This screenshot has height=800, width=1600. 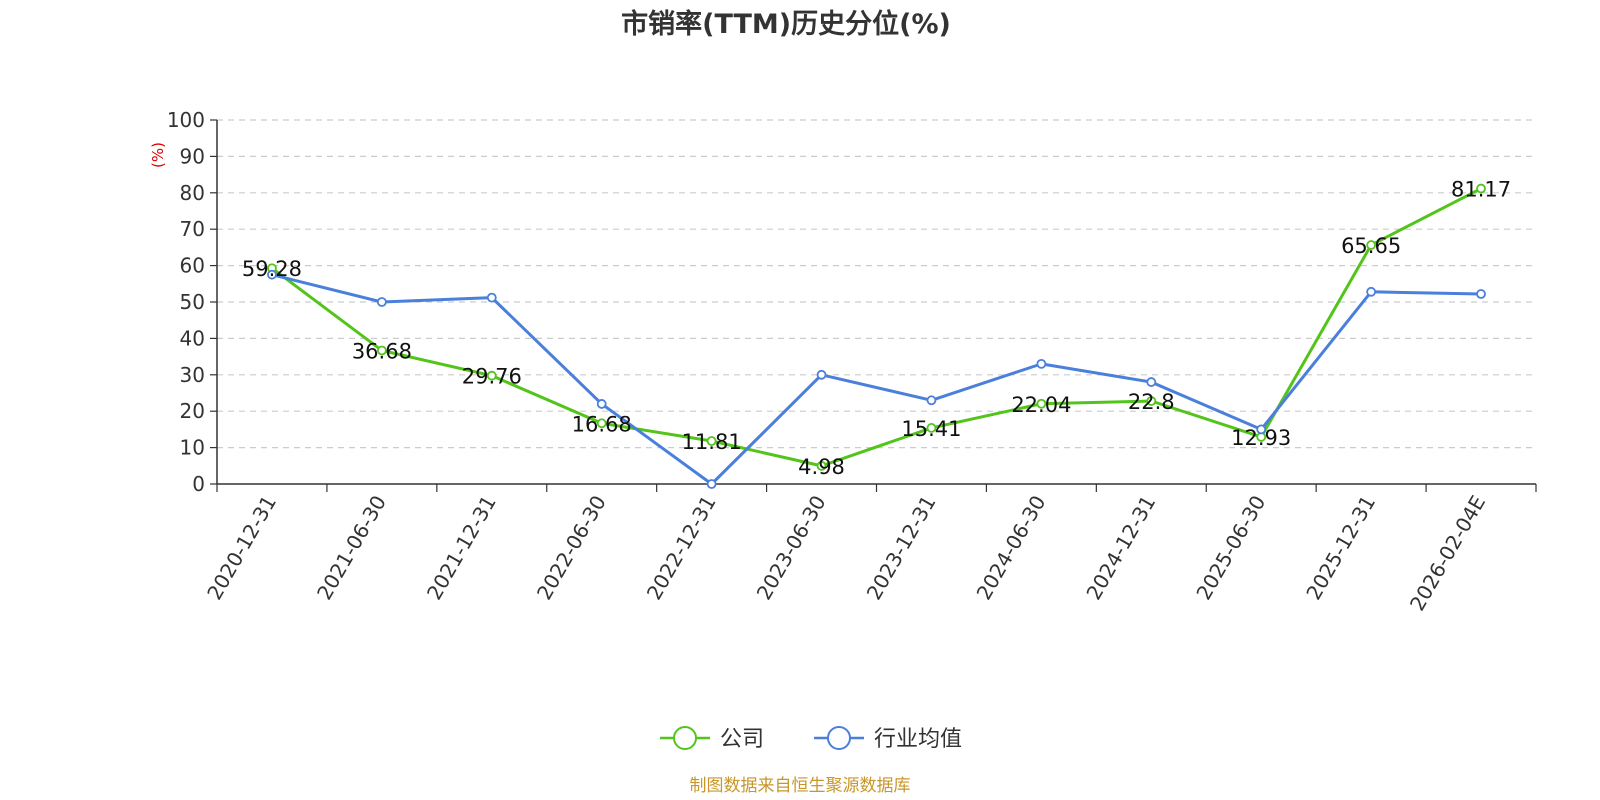 I want to click on y-tick-label: 10, so click(x=192, y=448).